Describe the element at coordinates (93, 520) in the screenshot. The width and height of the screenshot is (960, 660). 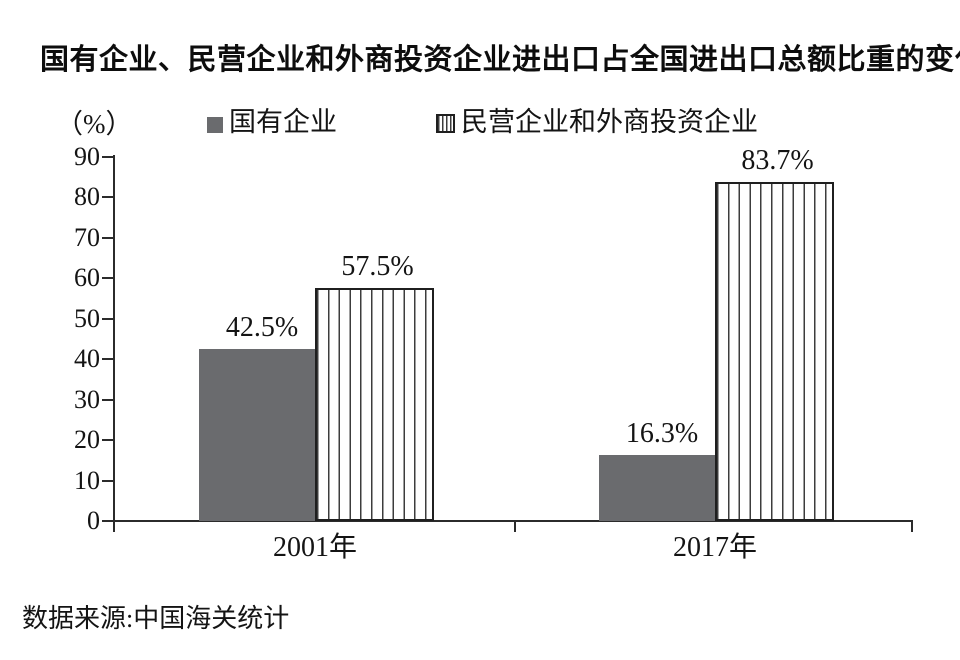
I see `y-axis-tick-label: 0` at that location.